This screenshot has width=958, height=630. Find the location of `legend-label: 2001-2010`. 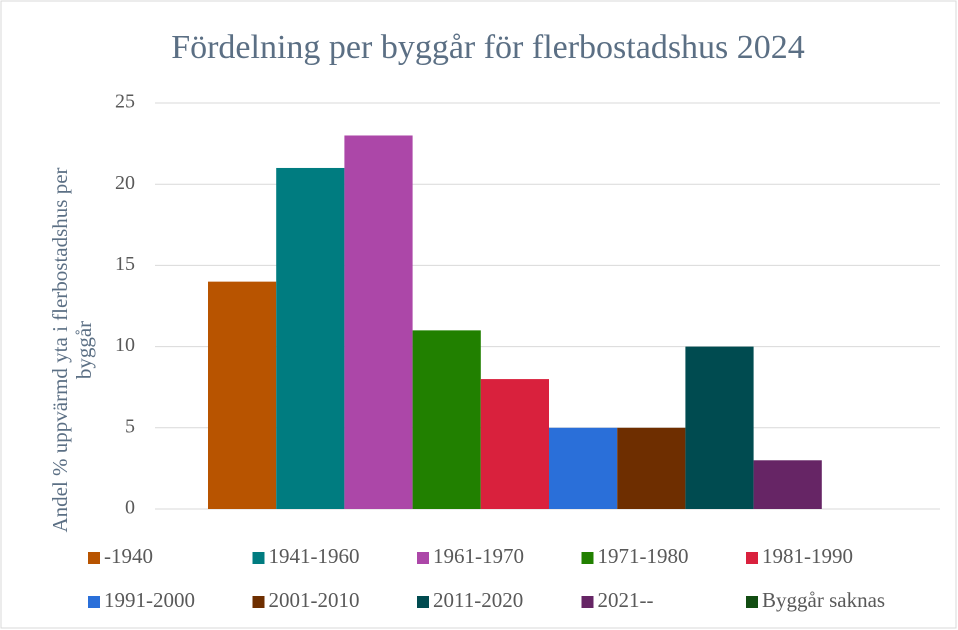

legend-label: 2001-2010 is located at coordinates (314, 600).